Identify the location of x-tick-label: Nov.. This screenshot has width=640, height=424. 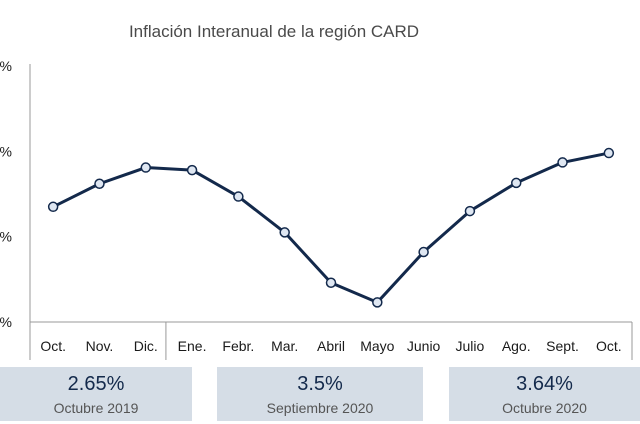
(100, 346).